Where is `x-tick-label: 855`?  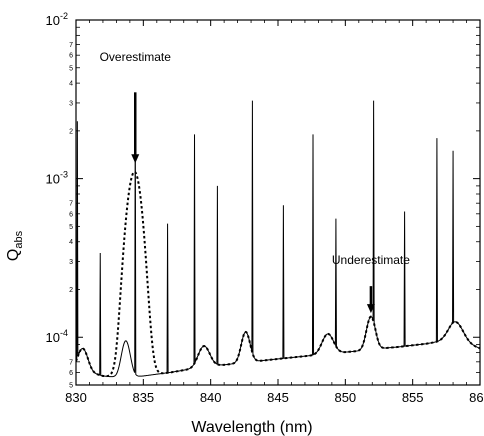 x-tick-label: 855 is located at coordinates (413, 397).